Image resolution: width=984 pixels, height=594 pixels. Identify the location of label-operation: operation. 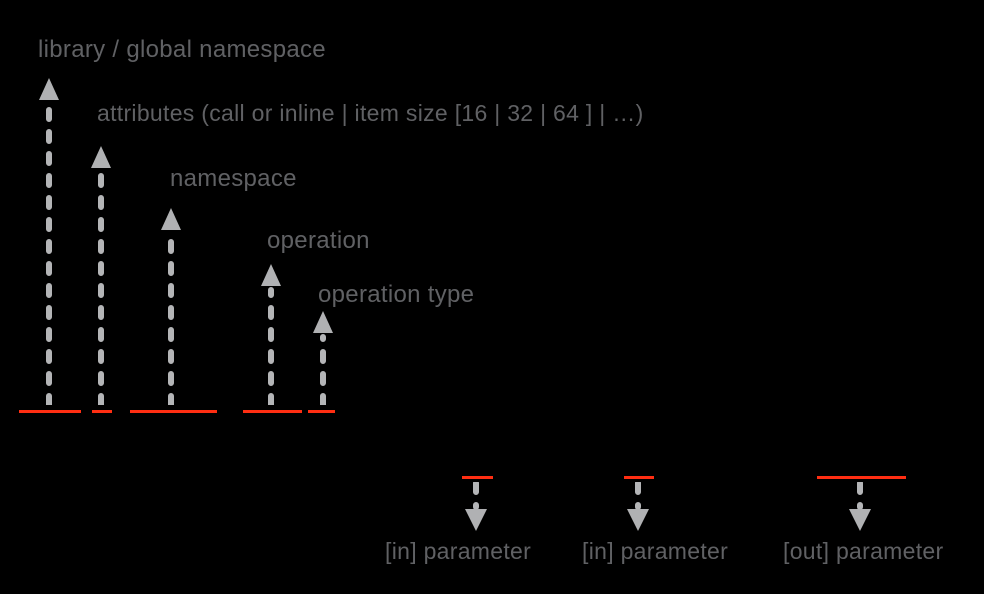
(318, 240).